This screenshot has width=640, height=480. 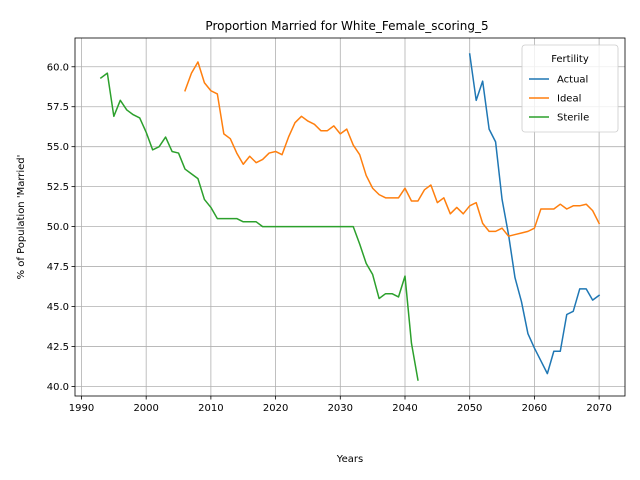 I want to click on legend-title: Fertility, so click(x=570, y=59).